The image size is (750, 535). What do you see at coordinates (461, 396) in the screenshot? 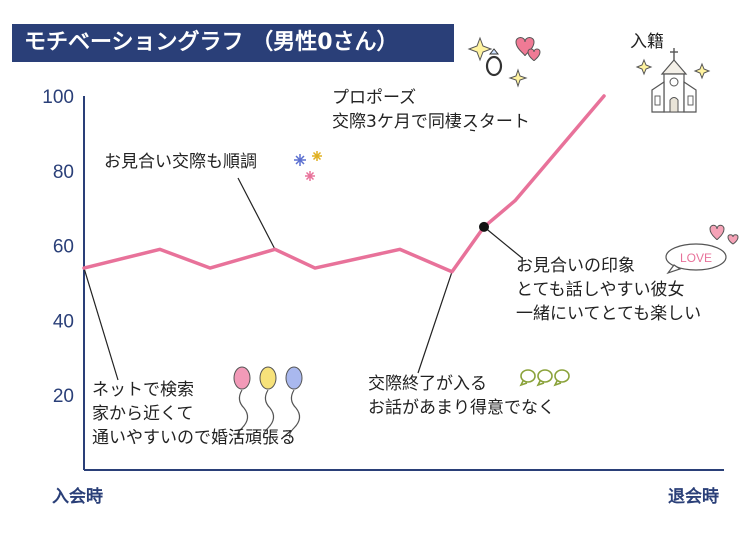
I see `annotation-end-dating: 交際終了が入る お話があまり得意でなく` at bounding box center [461, 396].